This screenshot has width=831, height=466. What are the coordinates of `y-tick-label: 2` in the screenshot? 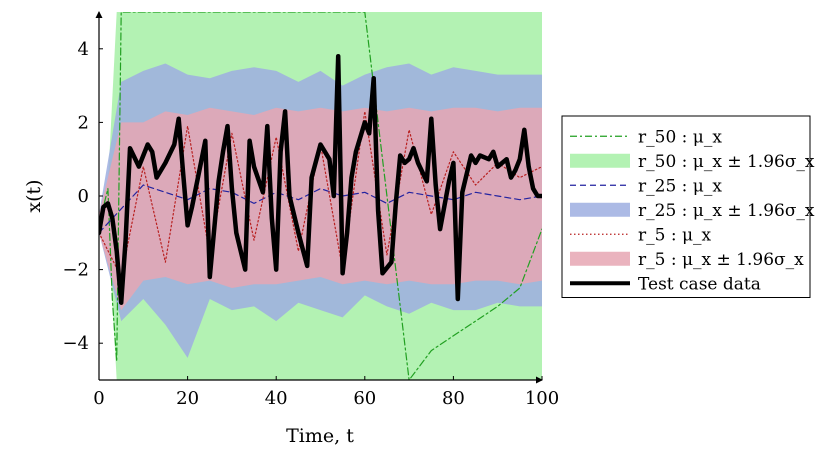 It's located at (83, 122).